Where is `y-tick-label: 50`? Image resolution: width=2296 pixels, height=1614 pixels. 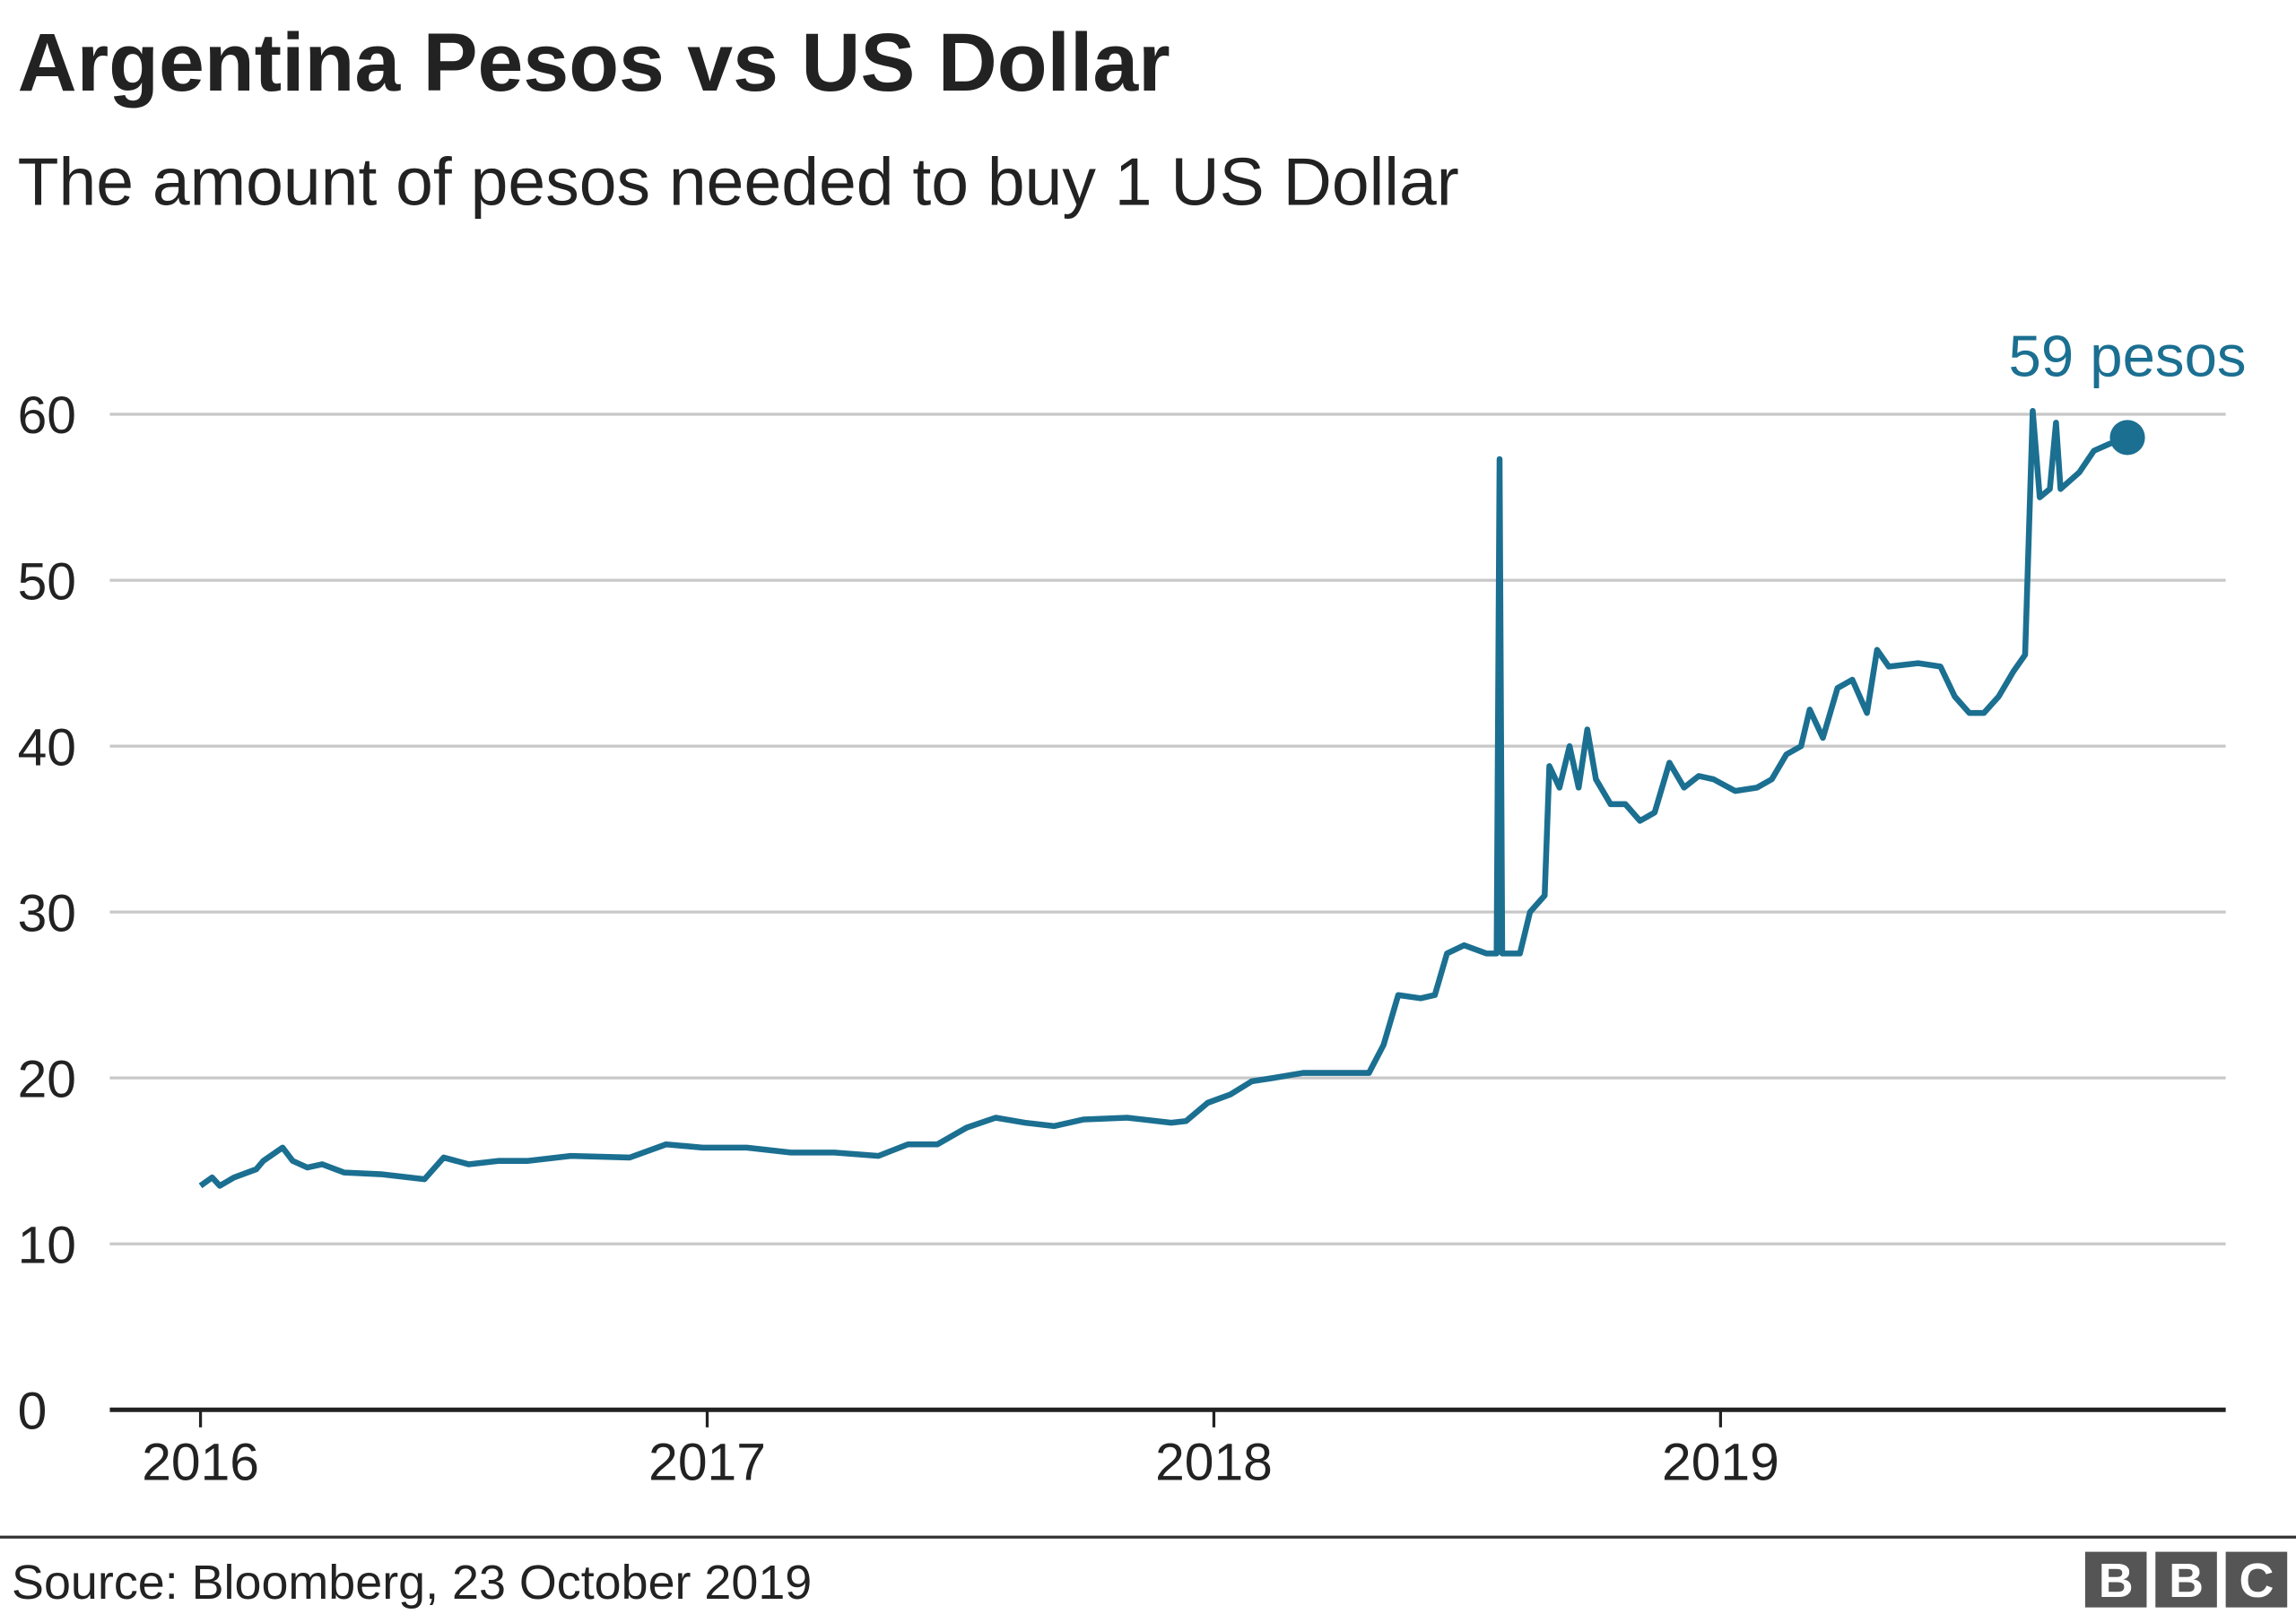
y-tick-label: 50 is located at coordinates (47, 581).